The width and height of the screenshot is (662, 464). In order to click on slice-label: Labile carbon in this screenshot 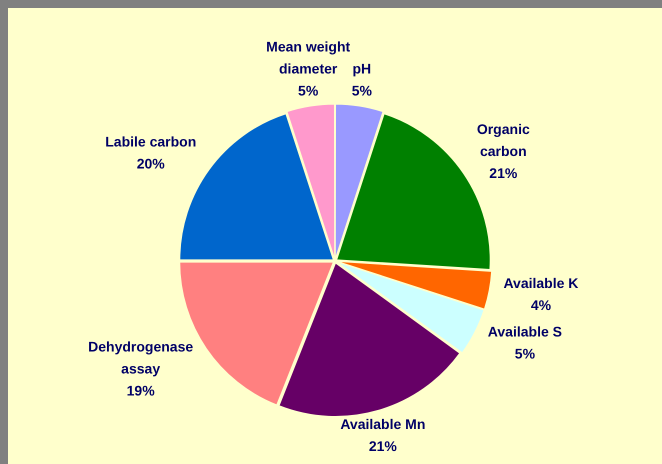, I will do `click(150, 142)`.